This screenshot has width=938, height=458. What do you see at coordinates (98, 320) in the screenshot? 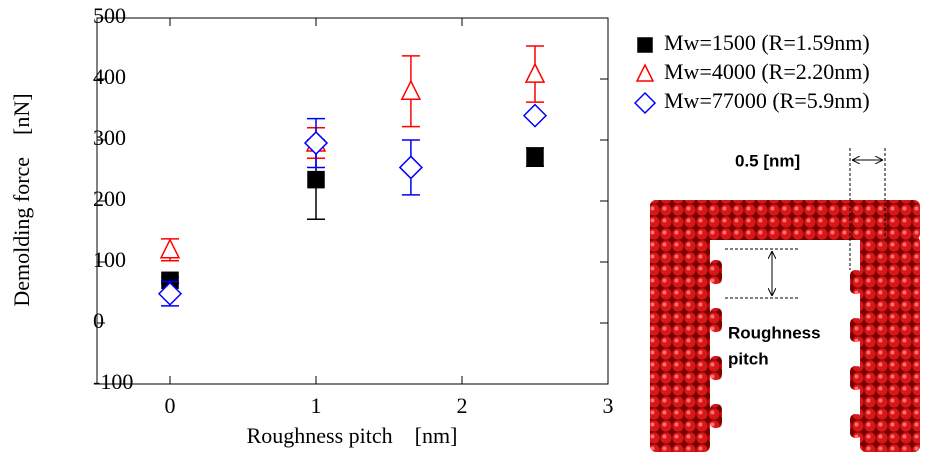
I see `y-tick-label: 0` at bounding box center [98, 320].